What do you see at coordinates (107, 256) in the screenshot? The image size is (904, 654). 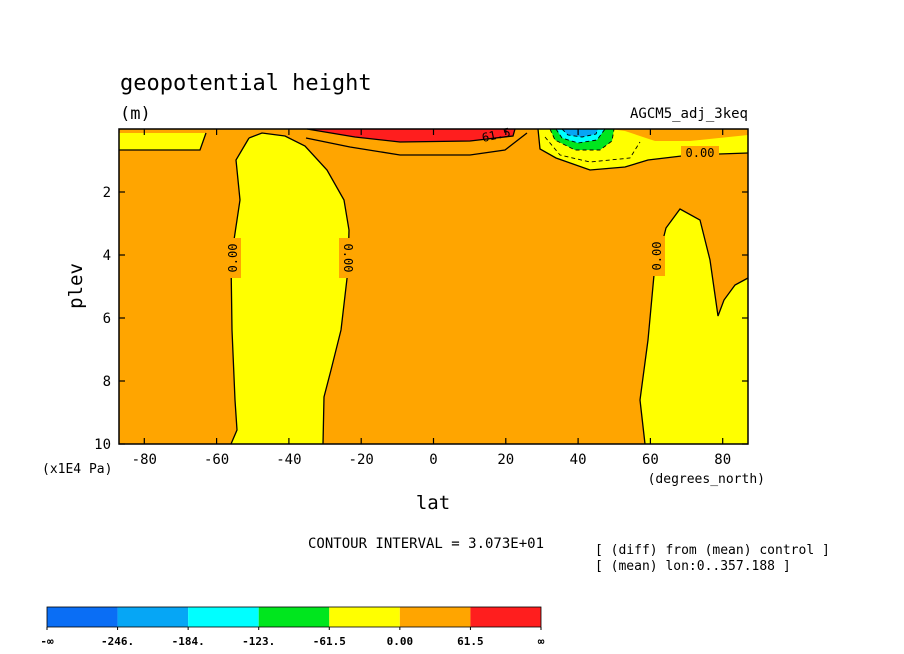 I see `y-tick-label: 4` at bounding box center [107, 256].